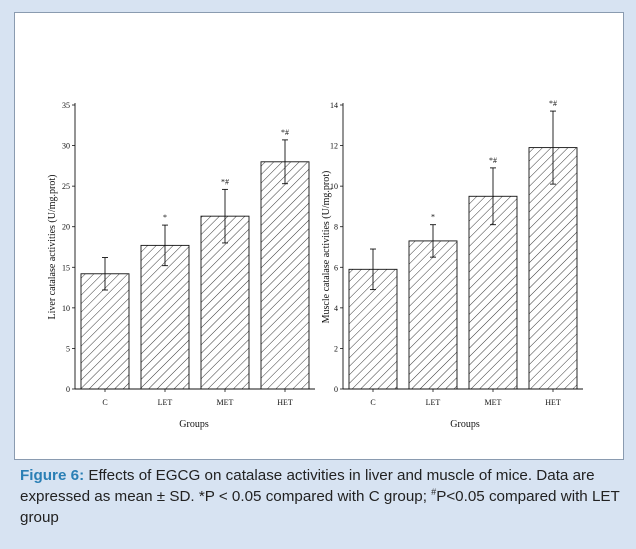 This screenshot has width=636, height=549. What do you see at coordinates (225, 402) in the screenshot?
I see `liver-x-tick-label-met: MET` at bounding box center [225, 402].